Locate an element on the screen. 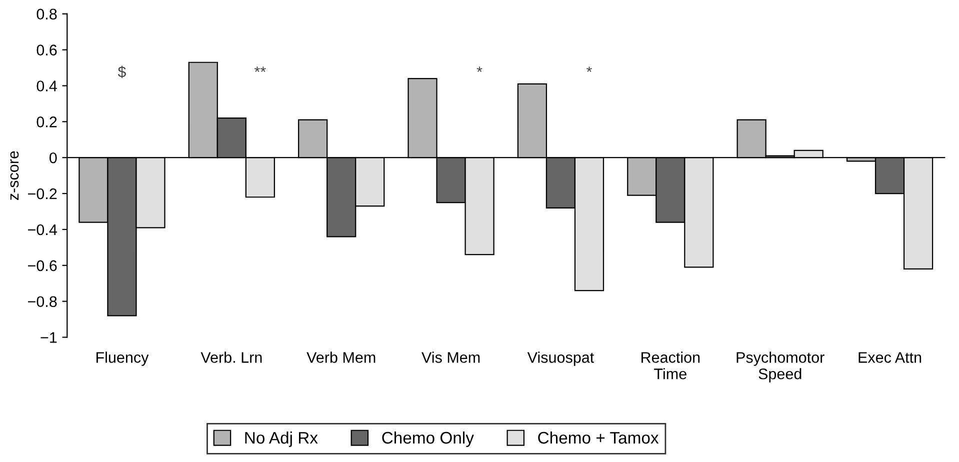 This screenshot has width=959, height=462. y-tick-label: −0.6 is located at coordinates (42, 266).